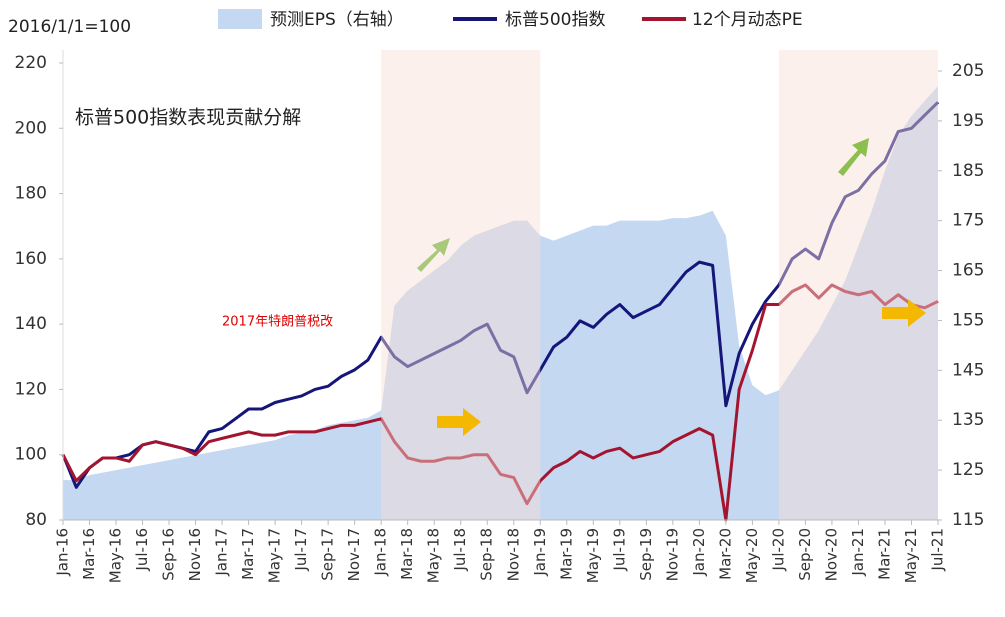 This screenshot has height=617, width=1005. Describe the element at coordinates (460, 550) in the screenshot. I see `x-tick-label: Jul-18` at that location.